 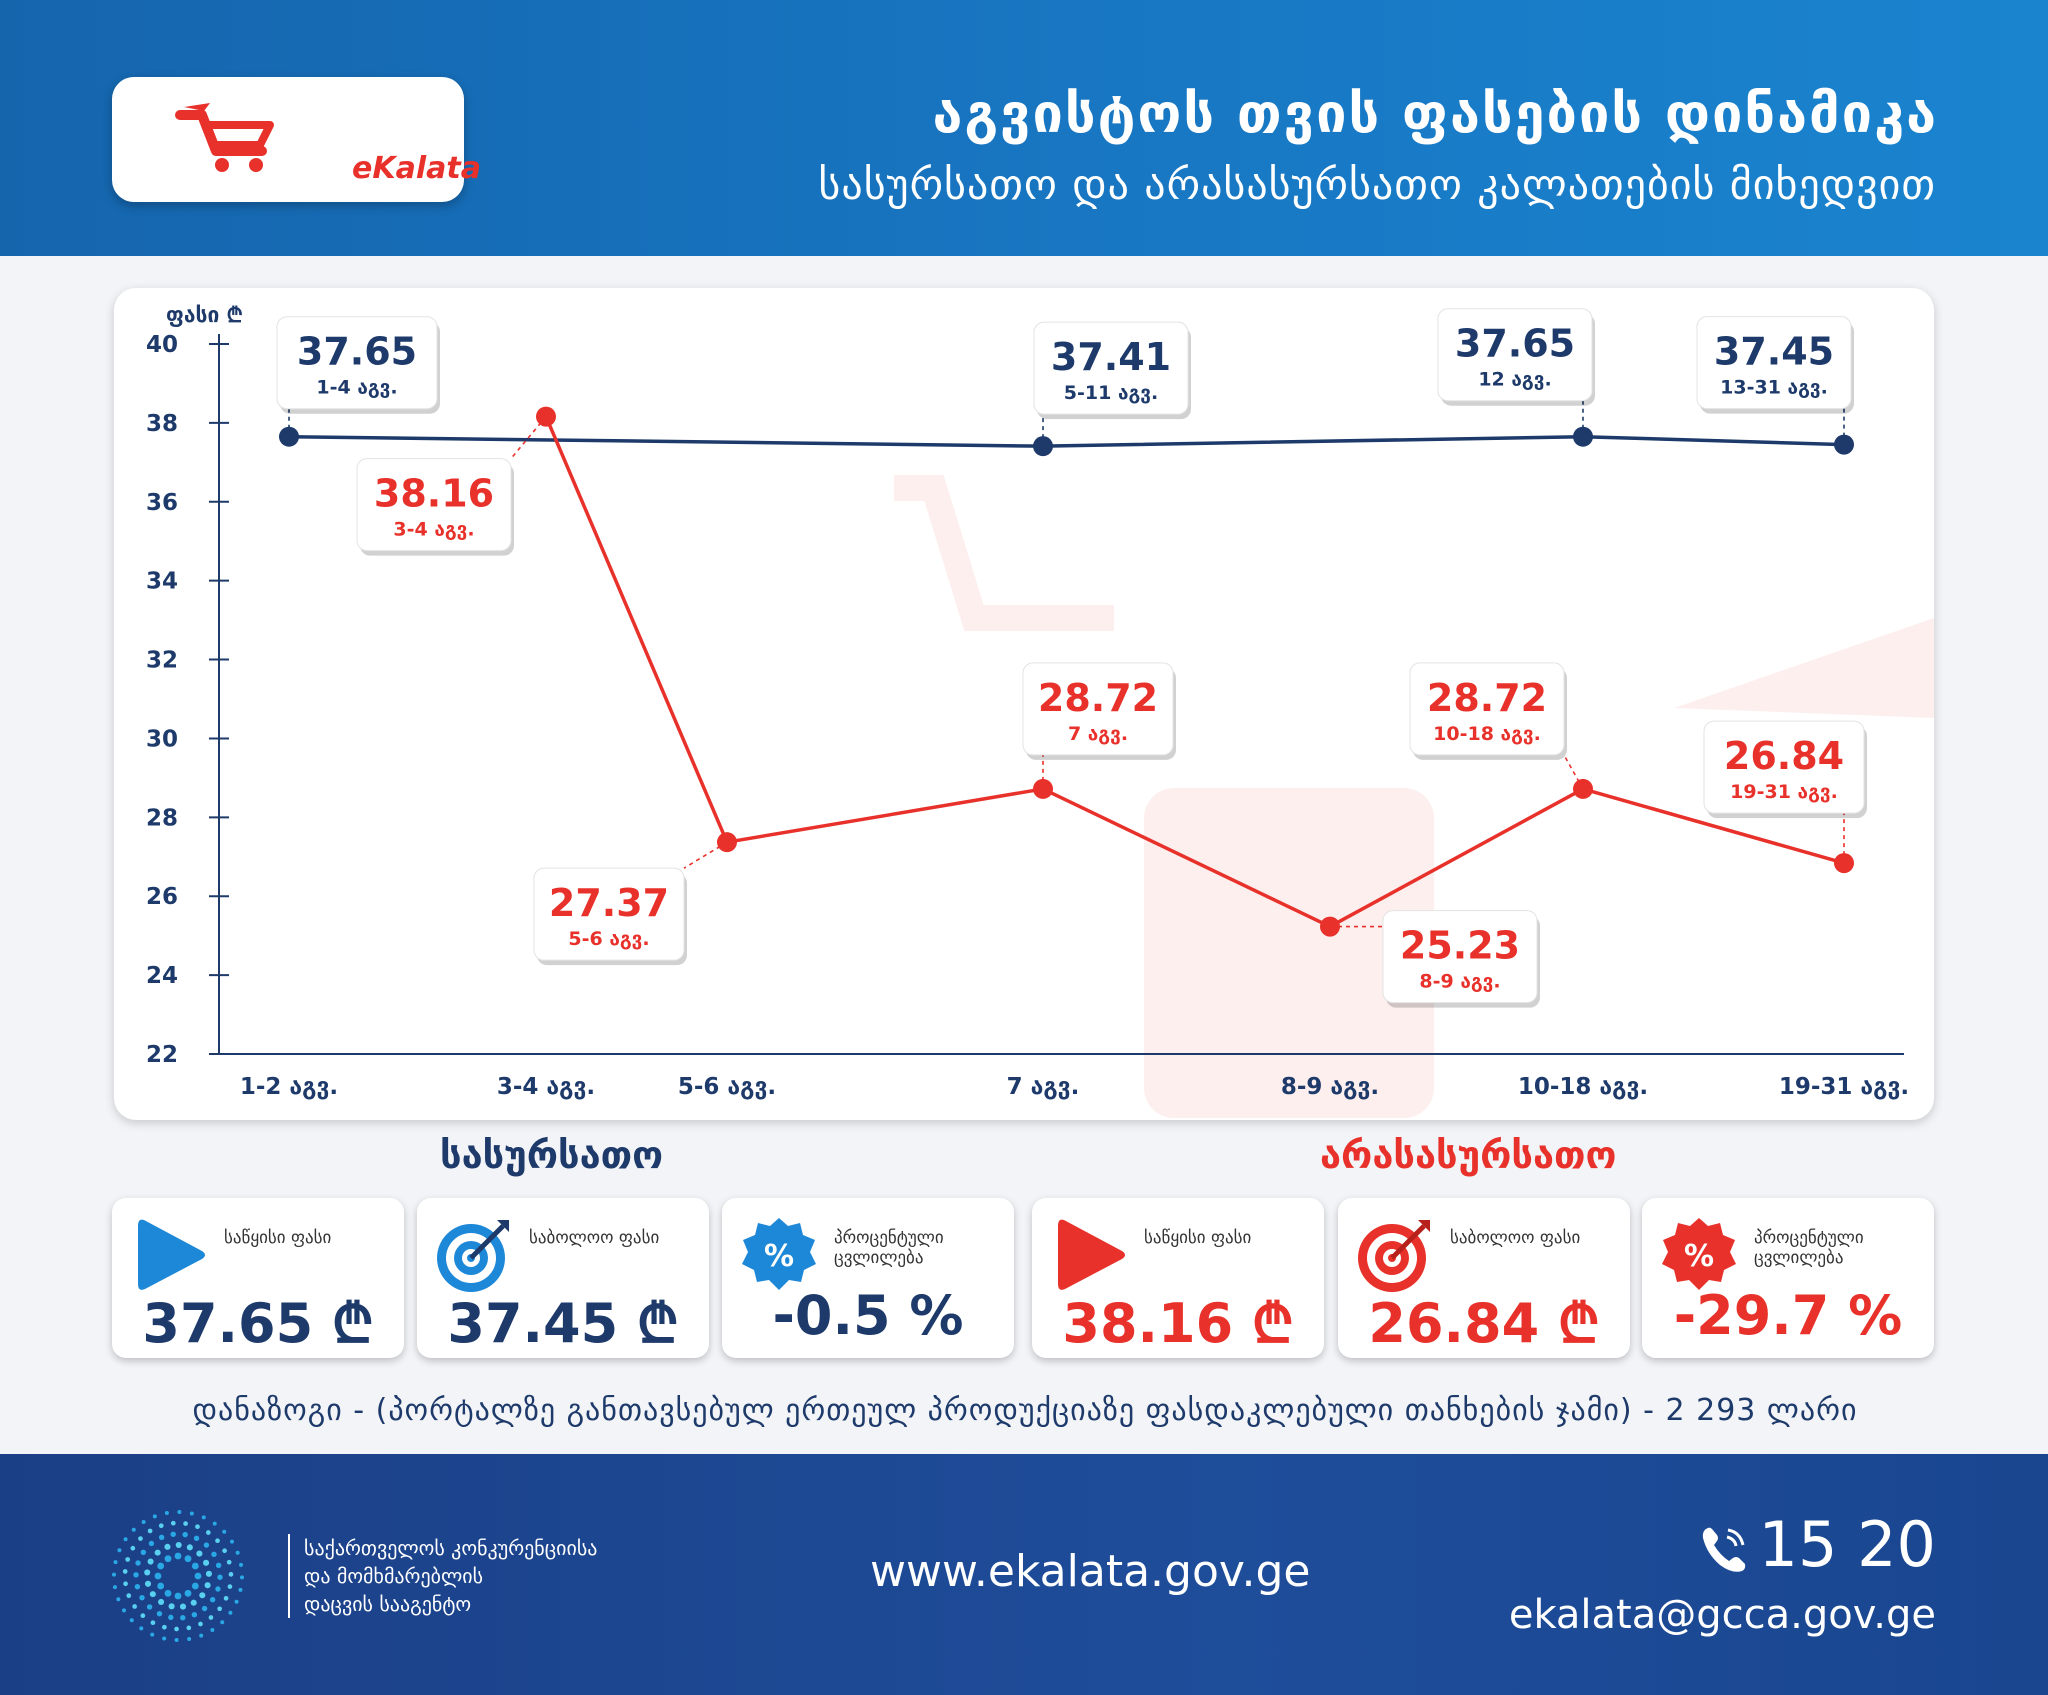 What do you see at coordinates (779, 1254) in the screenshot?
I see `percent-badge-icon: %` at bounding box center [779, 1254].